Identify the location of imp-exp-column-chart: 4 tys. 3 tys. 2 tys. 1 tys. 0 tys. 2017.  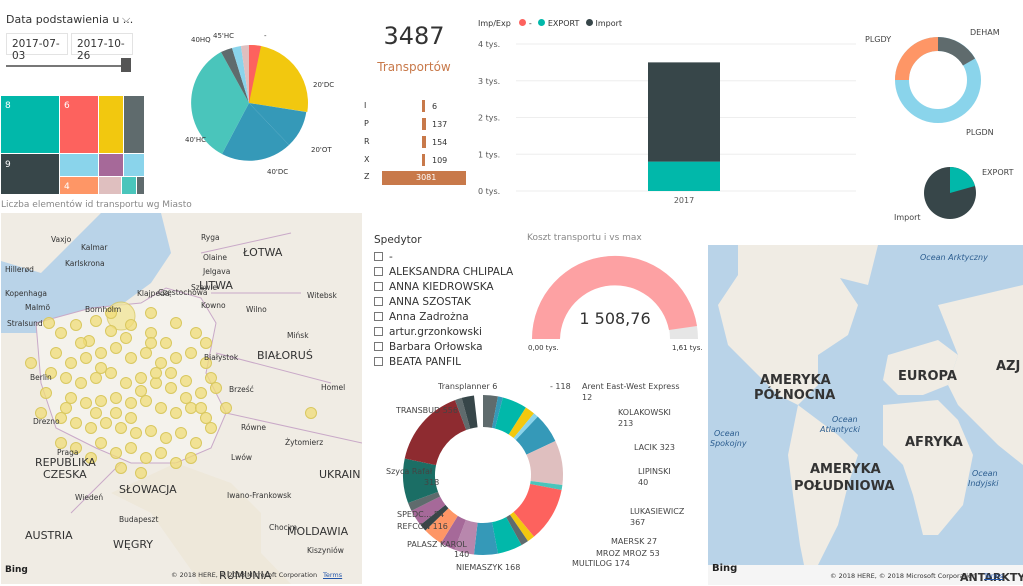
(668, 121).